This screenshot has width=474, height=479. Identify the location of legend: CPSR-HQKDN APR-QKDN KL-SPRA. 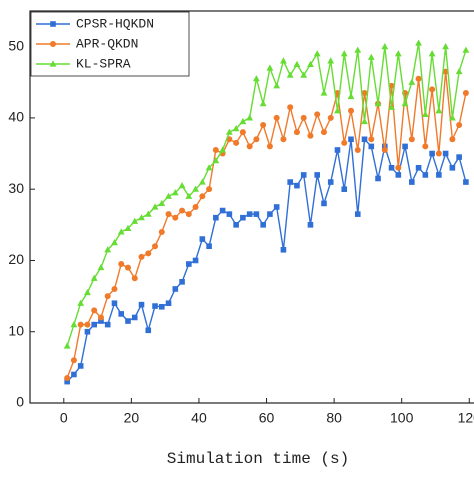
(110, 44).